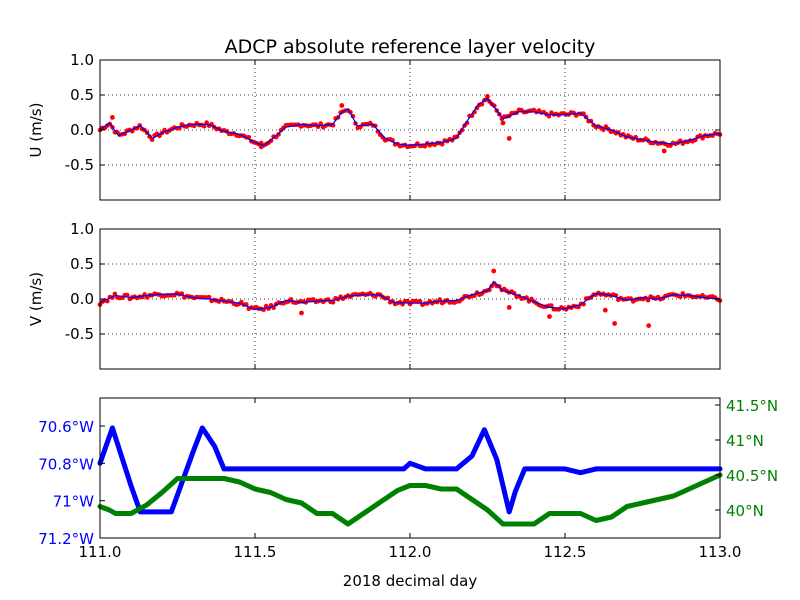  Describe the element at coordinates (410, 552) in the screenshot. I see `x-tick-label: 112.0` at that location.